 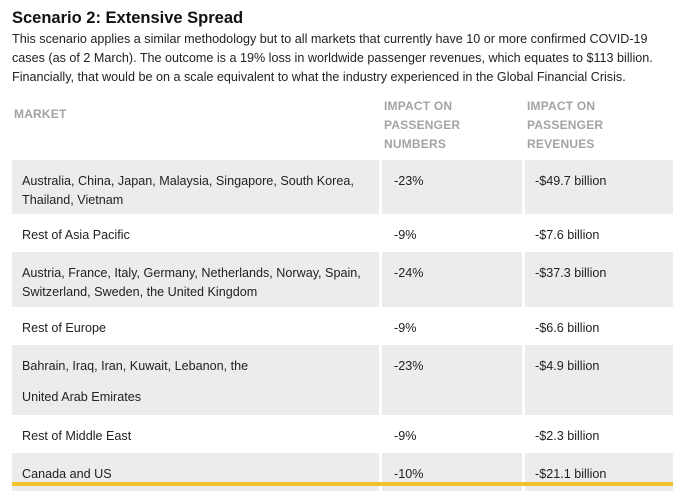 I want to click on table-row: Rest of Asia Pacific -9% -$7.6 billion, so click(x=342, y=233).